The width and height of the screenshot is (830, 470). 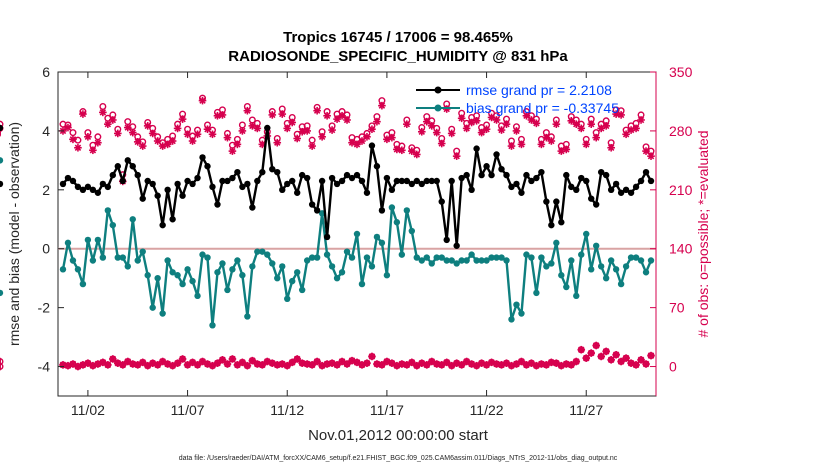 I want to click on x-tick-label: 11/27, so click(x=586, y=410).